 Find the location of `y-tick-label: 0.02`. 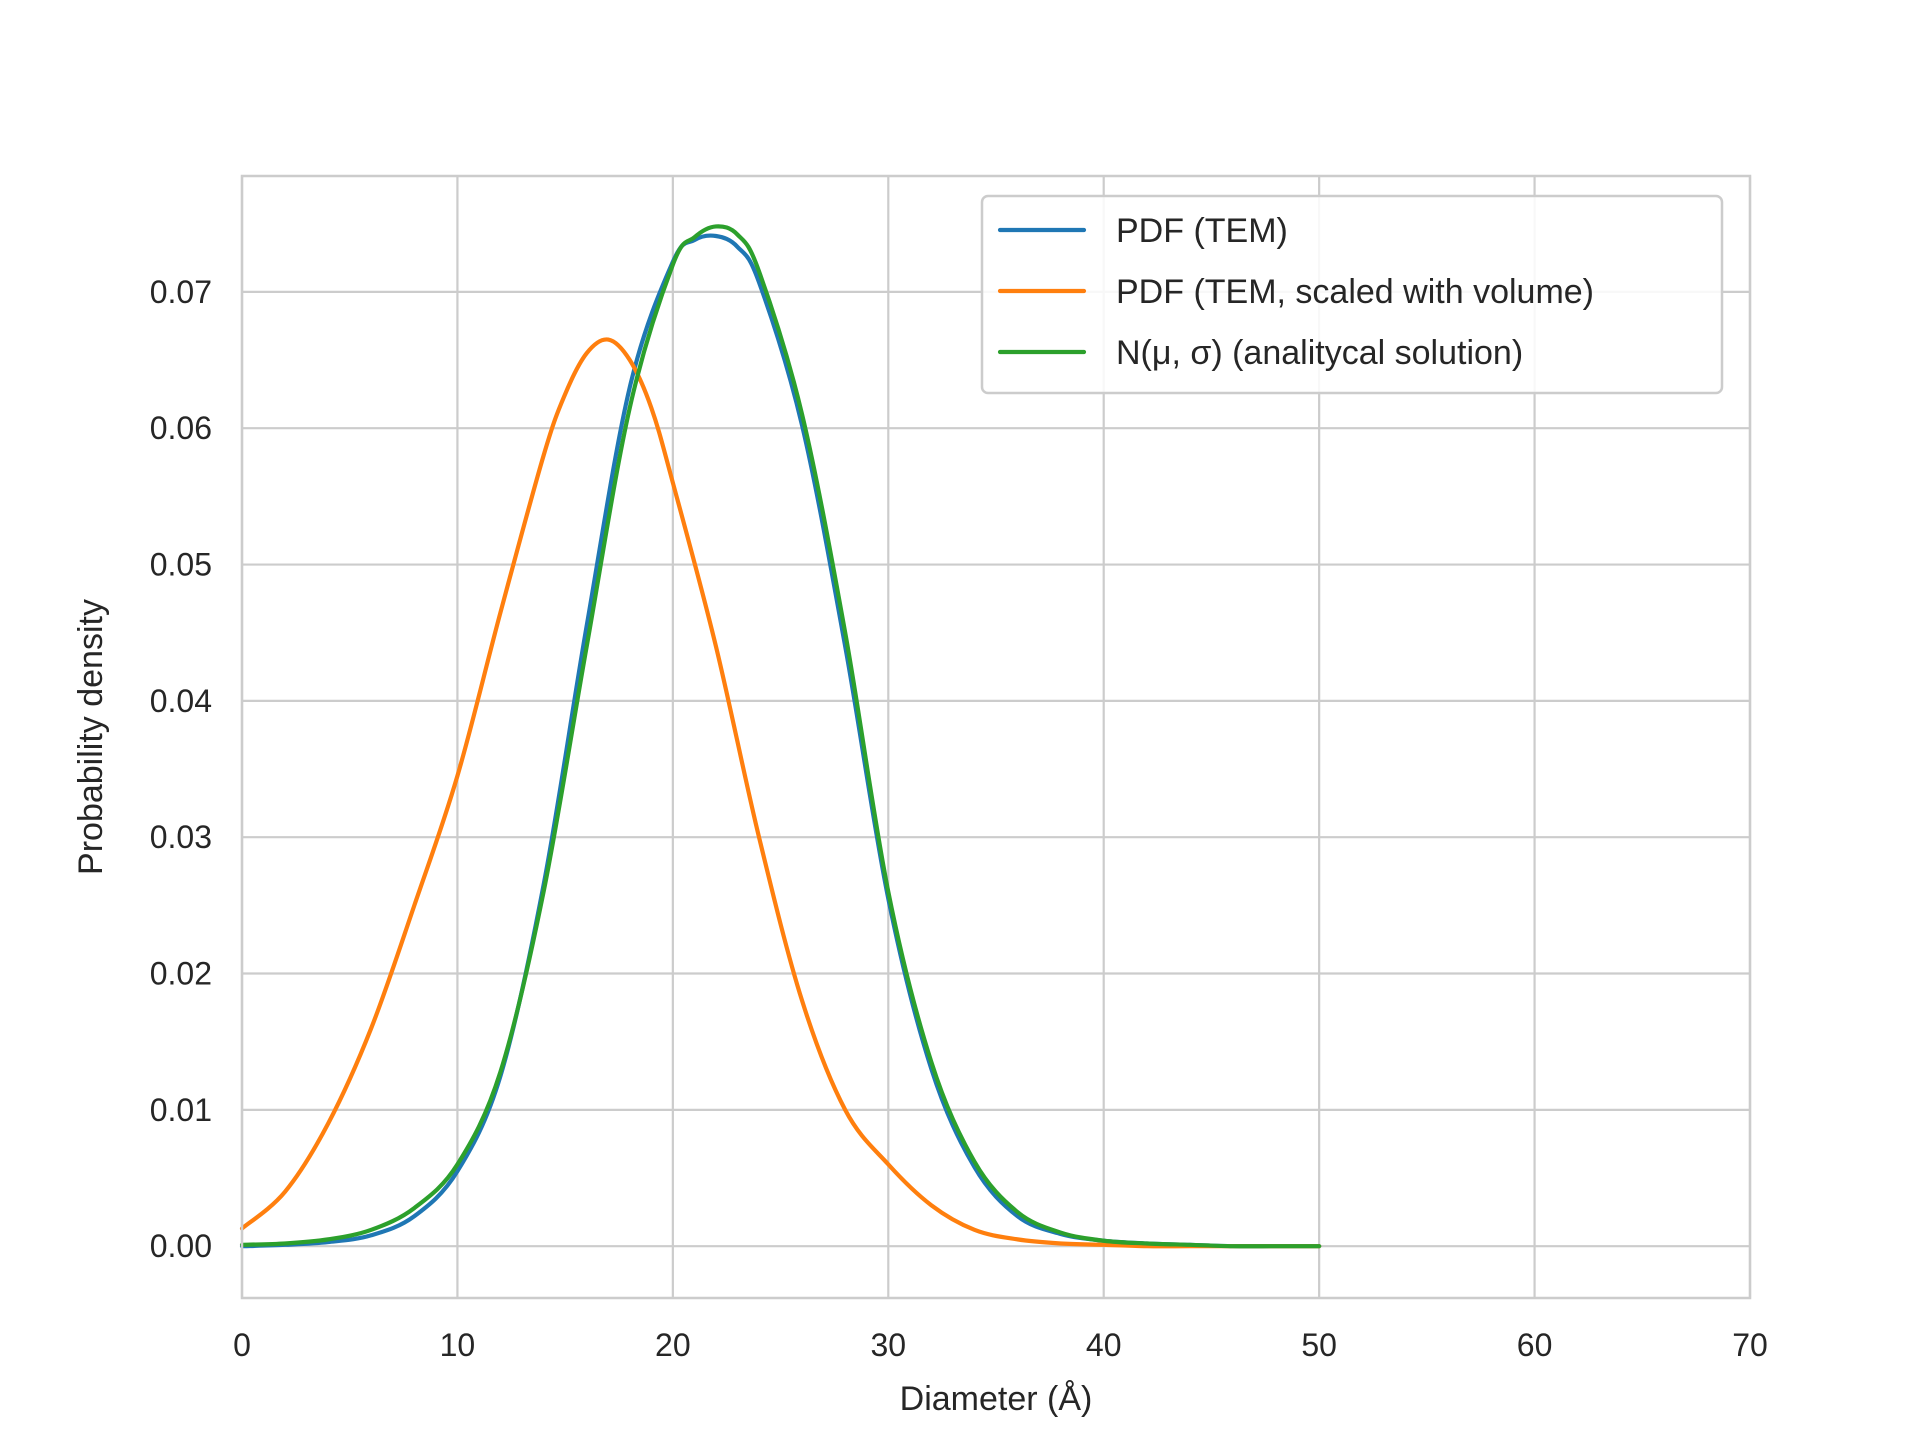

y-tick-label: 0.02 is located at coordinates (181, 974).